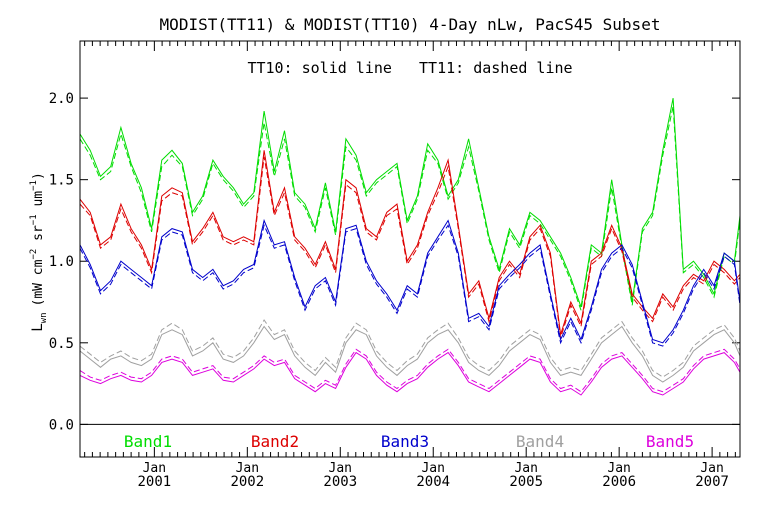 The image size is (768, 512). Describe the element at coordinates (712, 482) in the screenshot. I see `x-tick-label-year: 2007` at that location.